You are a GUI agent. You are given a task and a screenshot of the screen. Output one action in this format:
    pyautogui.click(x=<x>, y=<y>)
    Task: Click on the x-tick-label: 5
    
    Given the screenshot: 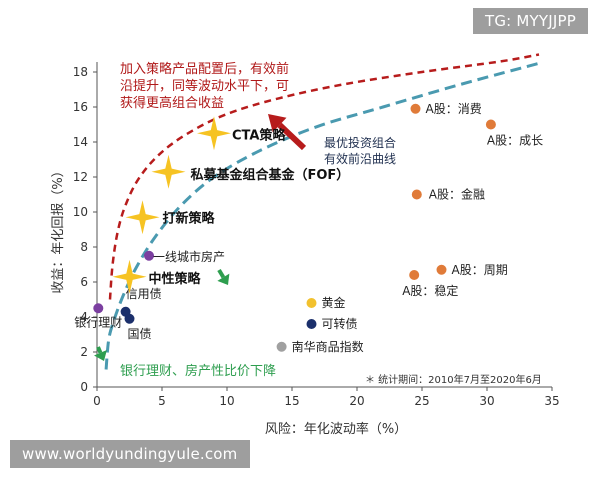 What is the action you would take?
    pyautogui.click(x=162, y=401)
    